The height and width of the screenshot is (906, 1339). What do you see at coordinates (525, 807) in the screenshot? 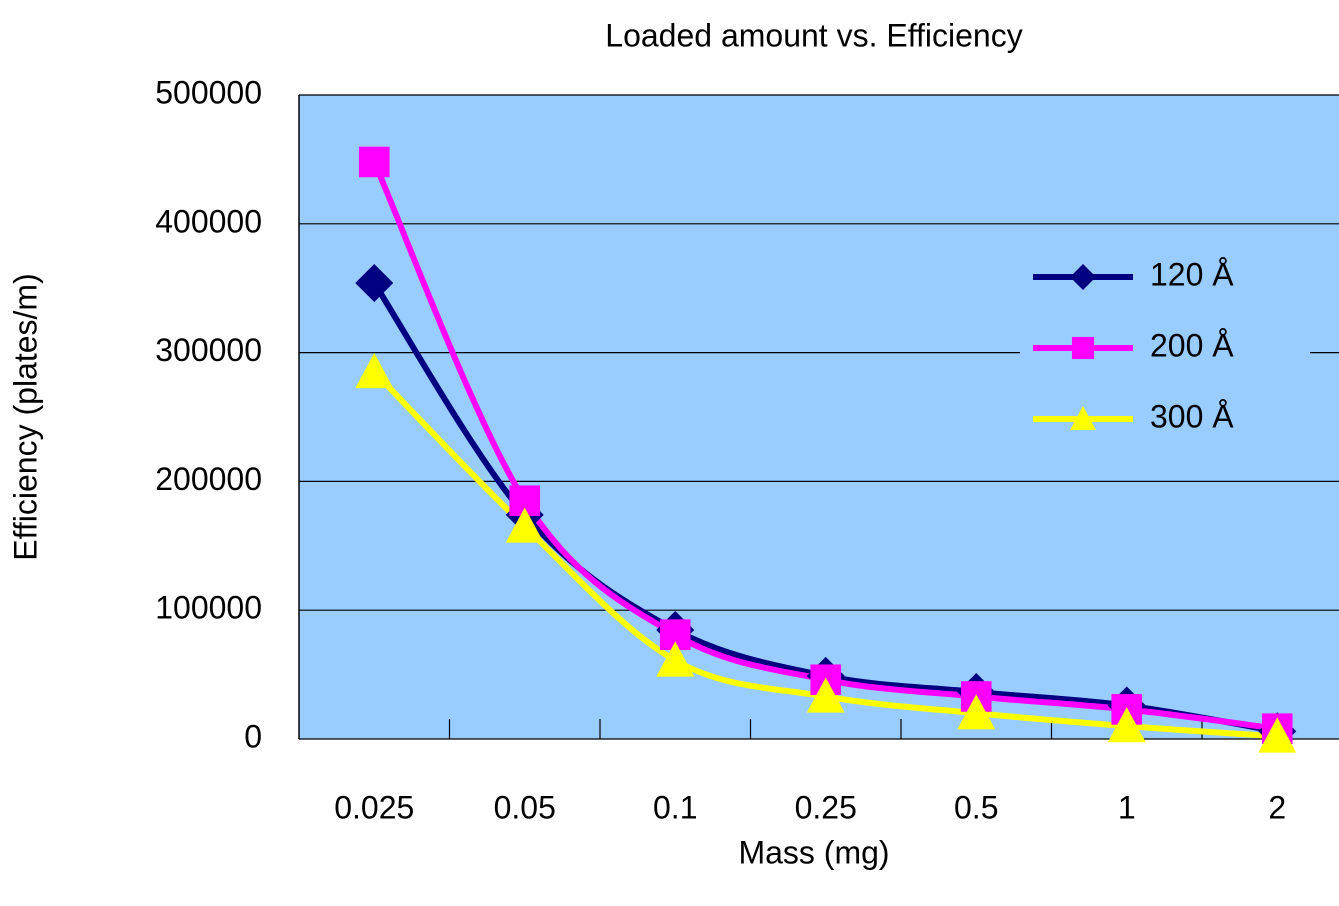
I see `x-tick-label: 0.05` at bounding box center [525, 807].